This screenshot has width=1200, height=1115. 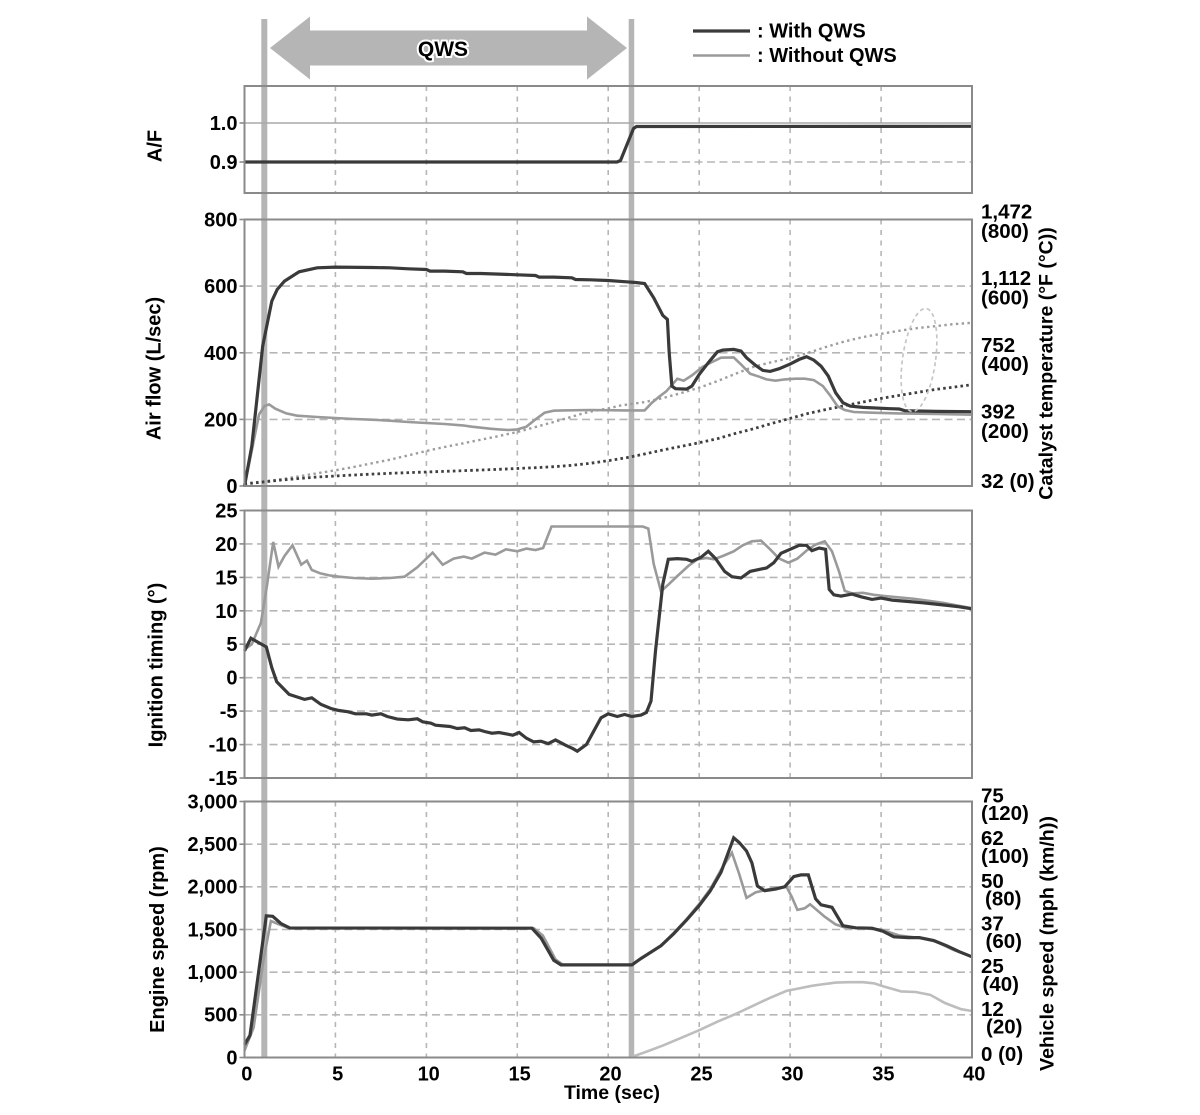 What do you see at coordinates (223, 779) in the screenshot?
I see `svg-text: -15` at bounding box center [223, 779].